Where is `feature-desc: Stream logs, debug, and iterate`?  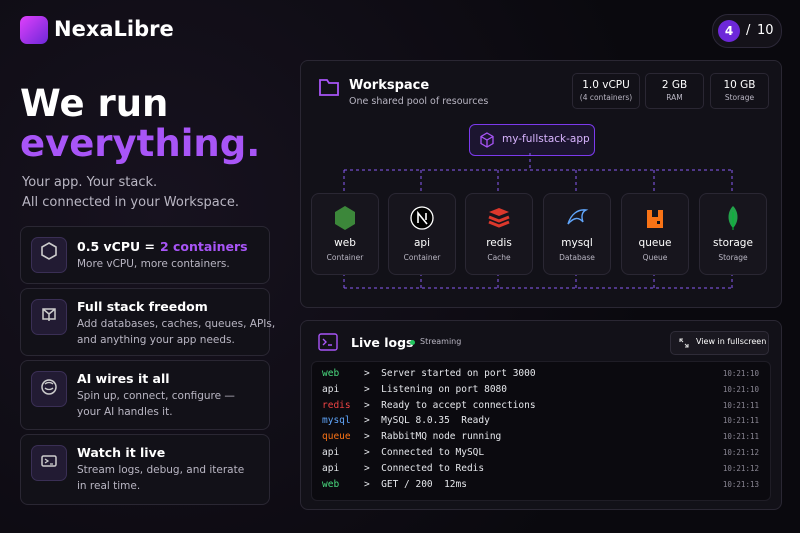 feature-desc: Stream logs, debug, and iterate is located at coordinates (161, 470).